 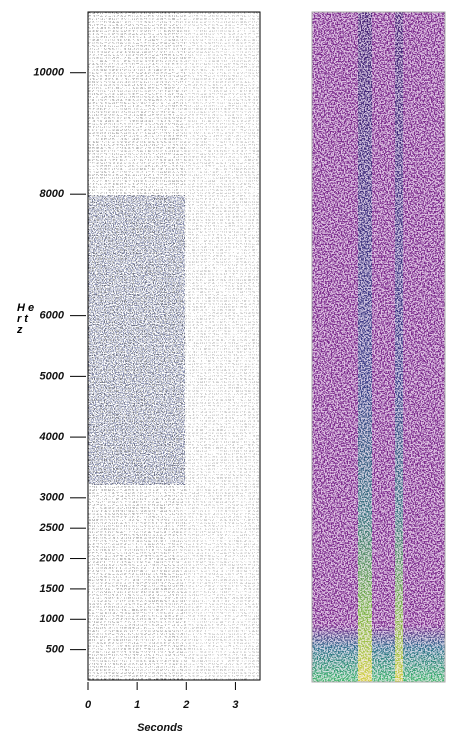 What do you see at coordinates (27, 319) in the screenshot?
I see `y-axis-label: Hertz` at bounding box center [27, 319].